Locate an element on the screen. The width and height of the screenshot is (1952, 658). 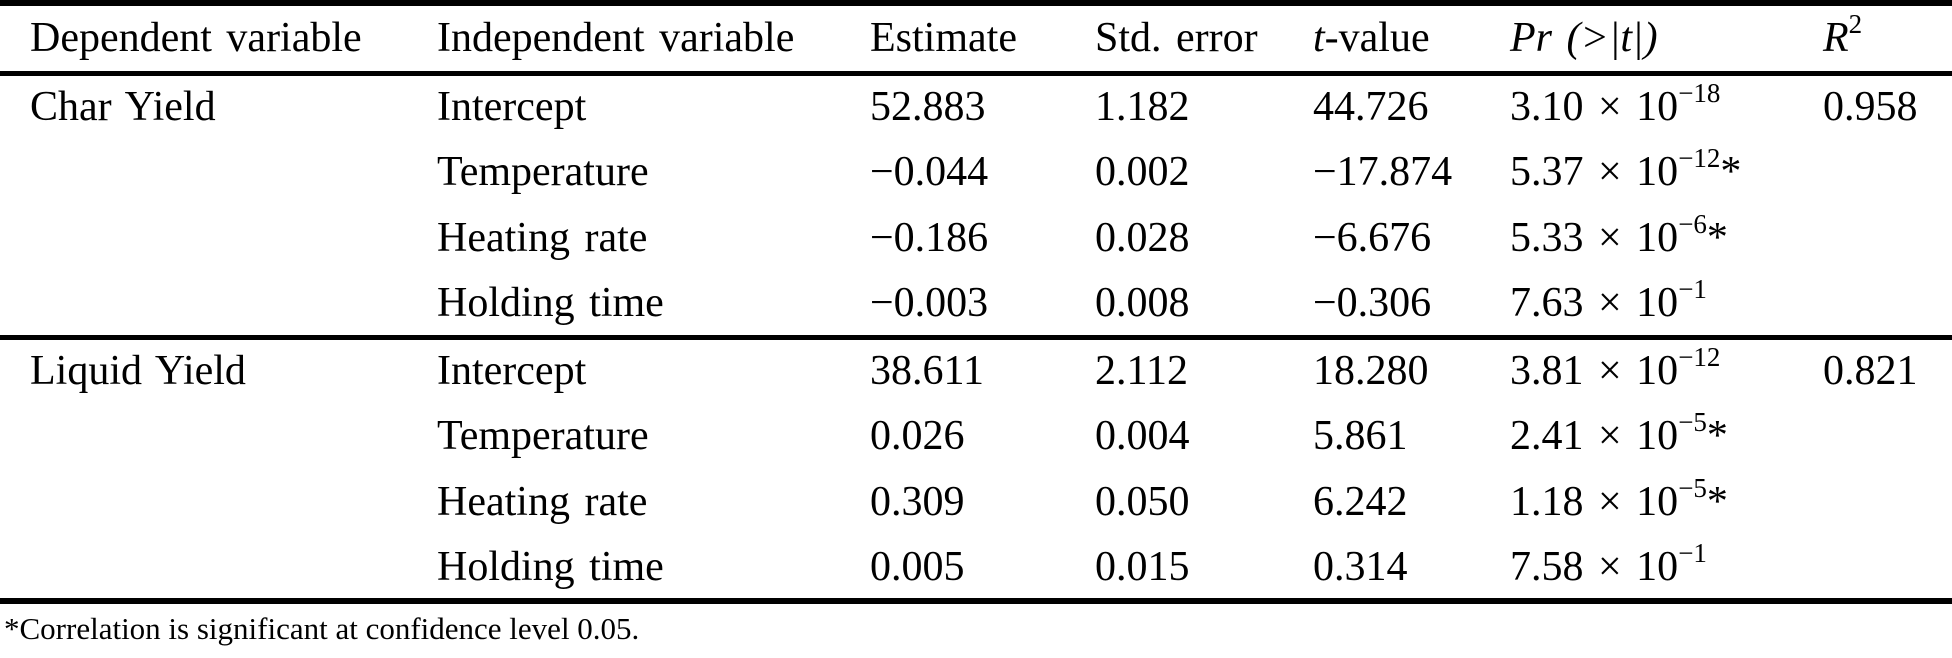
pr-cell: 5.37 × 10−12* is located at coordinates (1666, 172).